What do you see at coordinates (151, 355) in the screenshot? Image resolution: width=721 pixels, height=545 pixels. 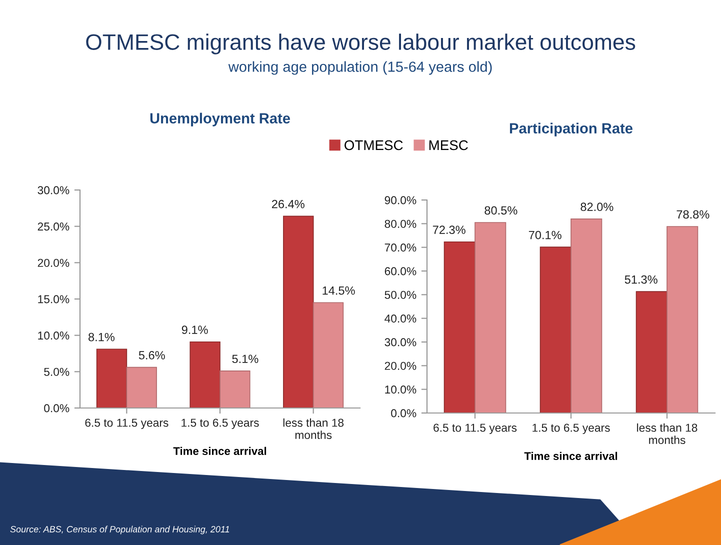 I see `data-label: 5.6%` at bounding box center [151, 355].